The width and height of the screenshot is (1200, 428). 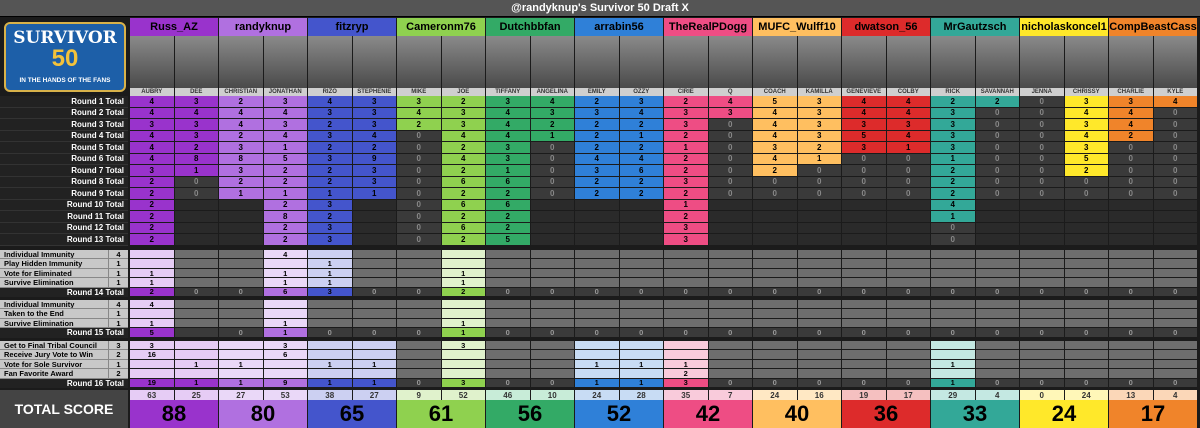 What do you see at coordinates (508, 204) in the screenshot?
I see `round-score: 6` at bounding box center [508, 204].